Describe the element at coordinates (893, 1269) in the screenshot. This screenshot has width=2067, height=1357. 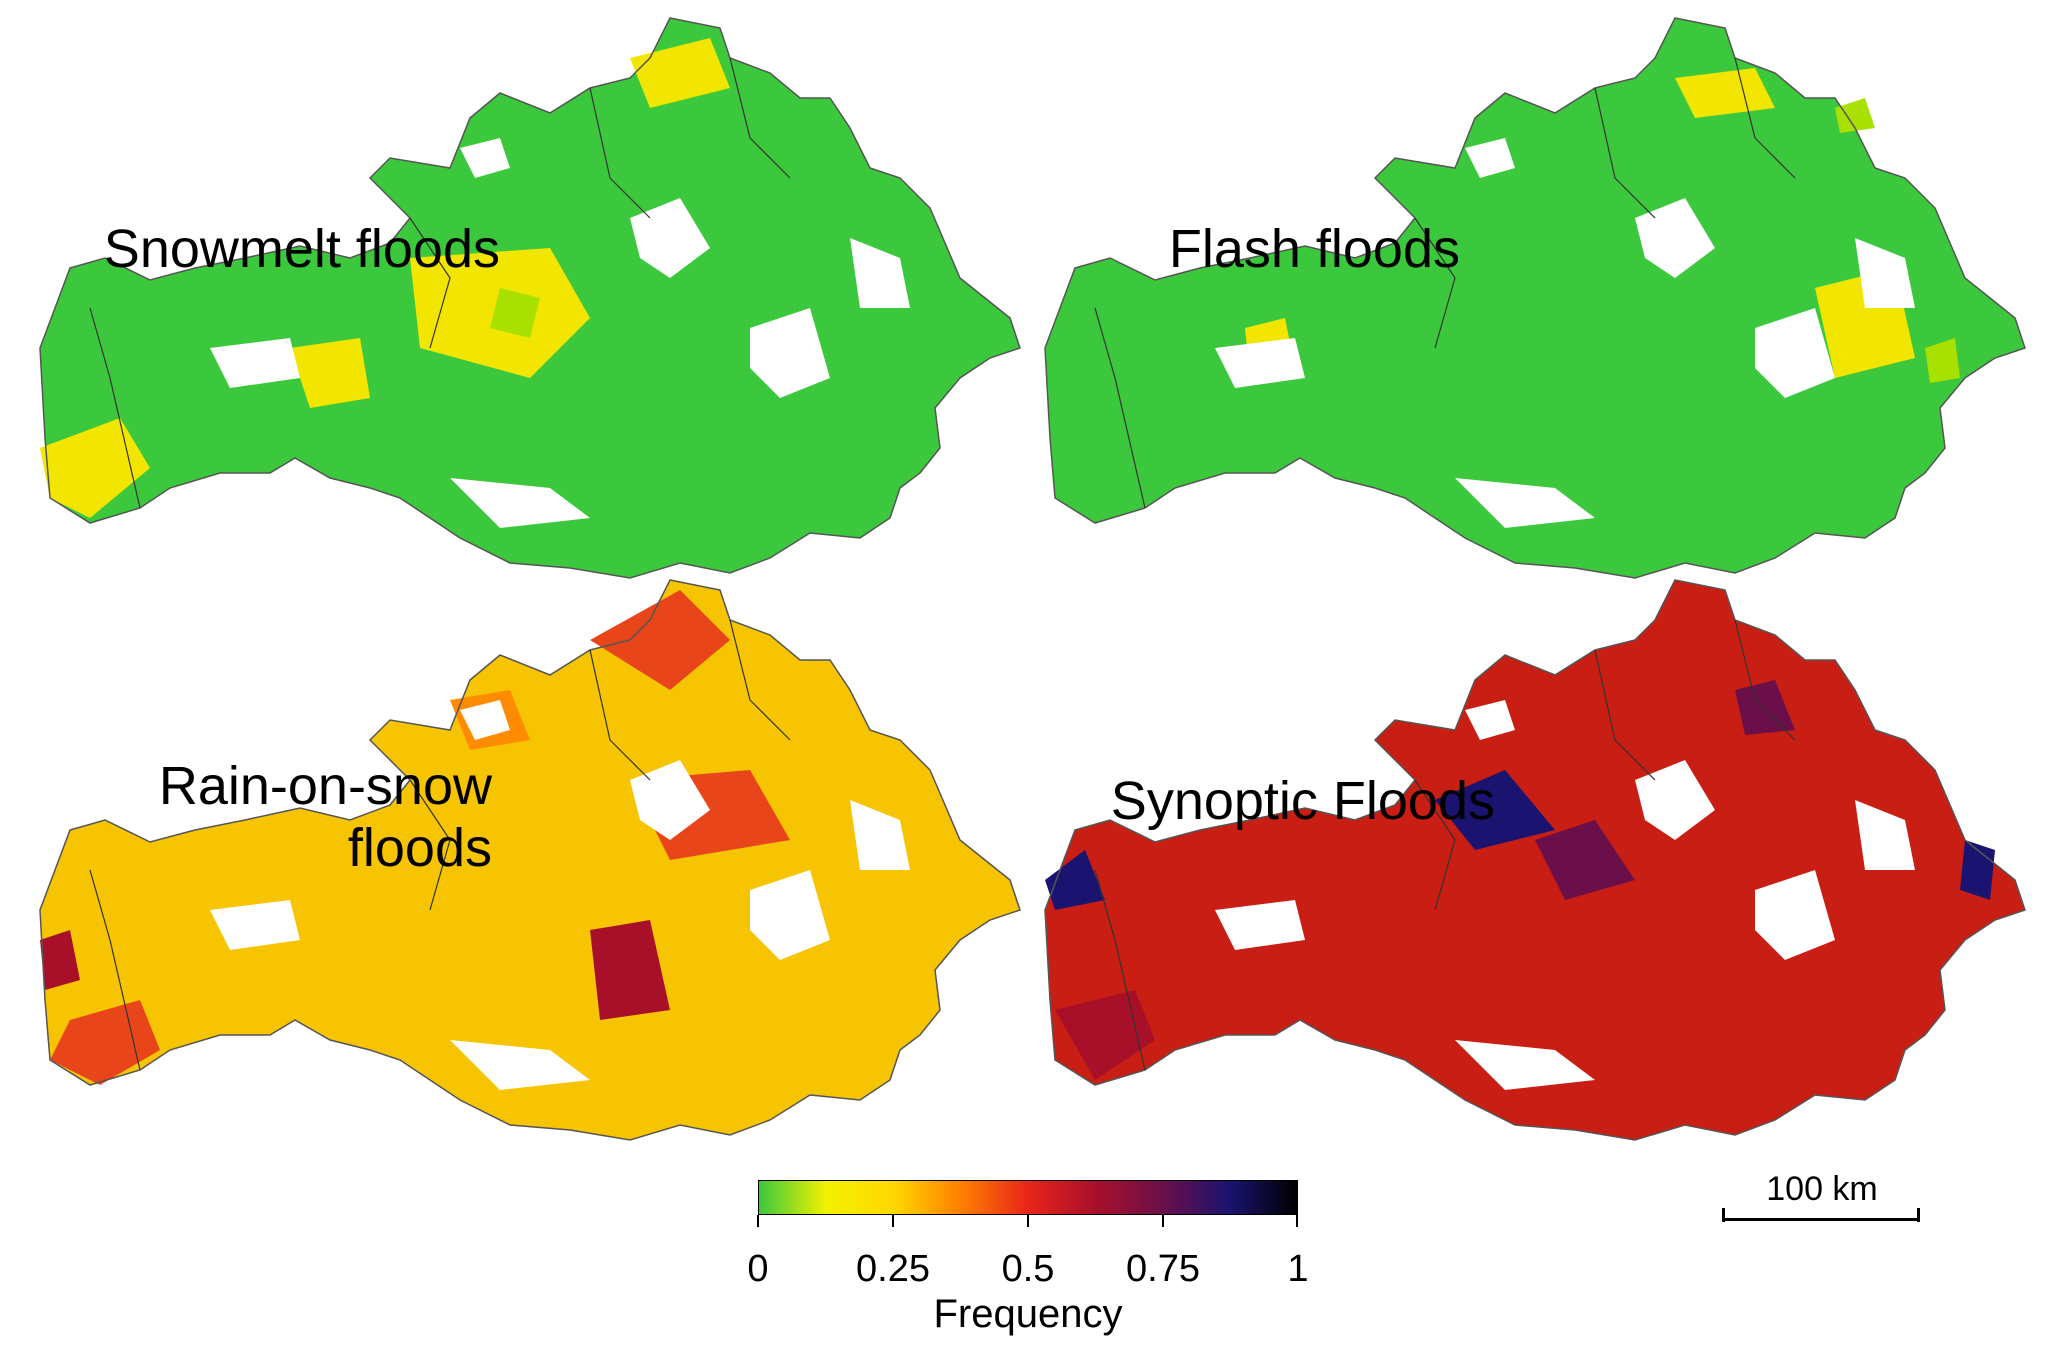
I see `legend-tick-label: 0.25` at that location.